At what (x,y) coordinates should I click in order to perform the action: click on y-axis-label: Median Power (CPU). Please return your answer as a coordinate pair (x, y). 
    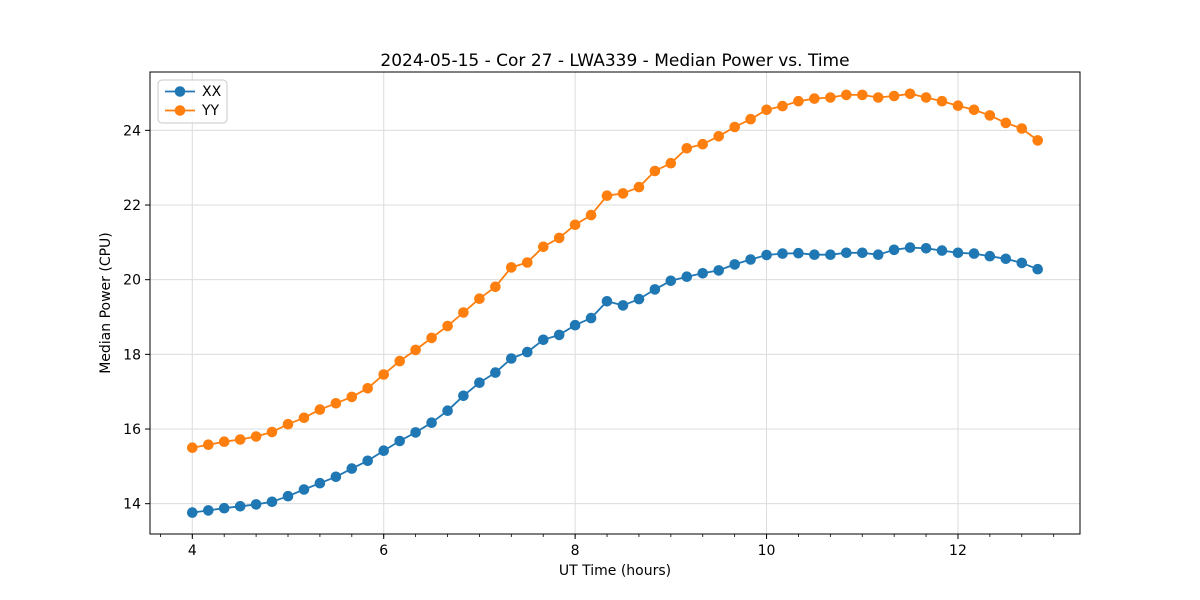
    Looking at the image, I should click on (106, 303).